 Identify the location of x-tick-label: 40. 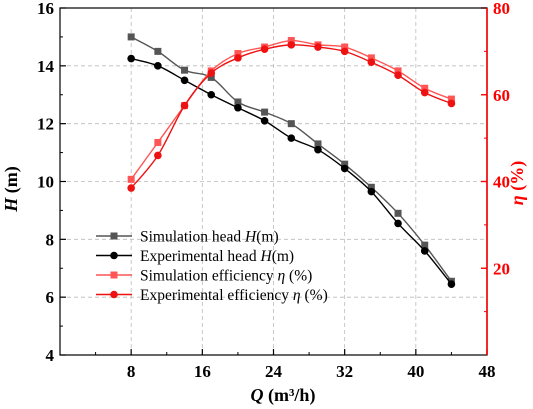
(415, 371).